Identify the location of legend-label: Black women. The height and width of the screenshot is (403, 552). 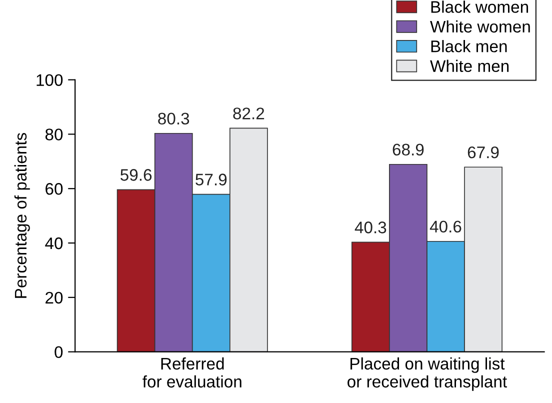
(479, 6).